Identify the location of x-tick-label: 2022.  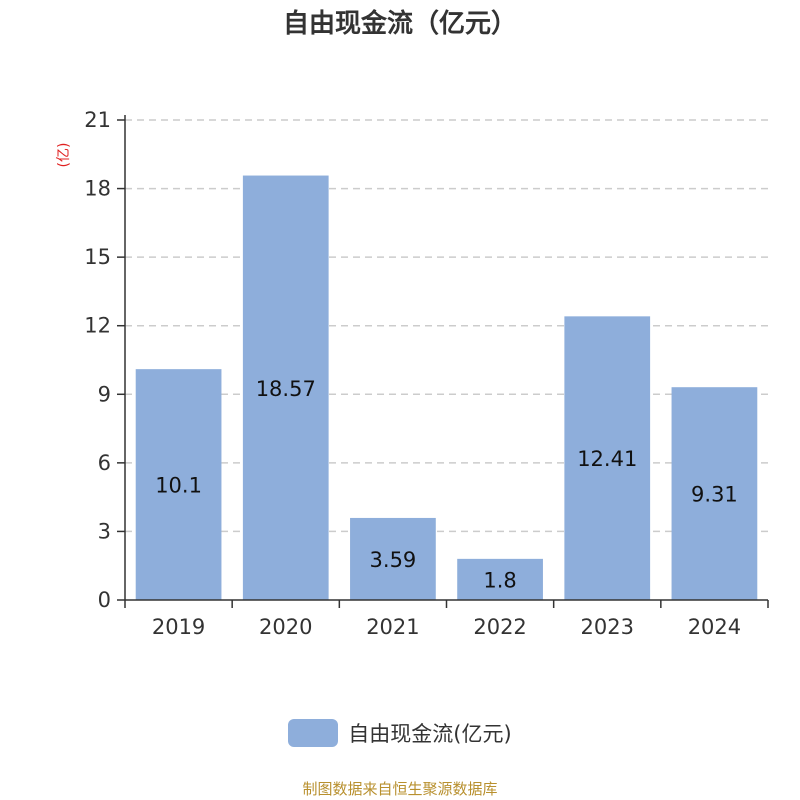
(499, 627).